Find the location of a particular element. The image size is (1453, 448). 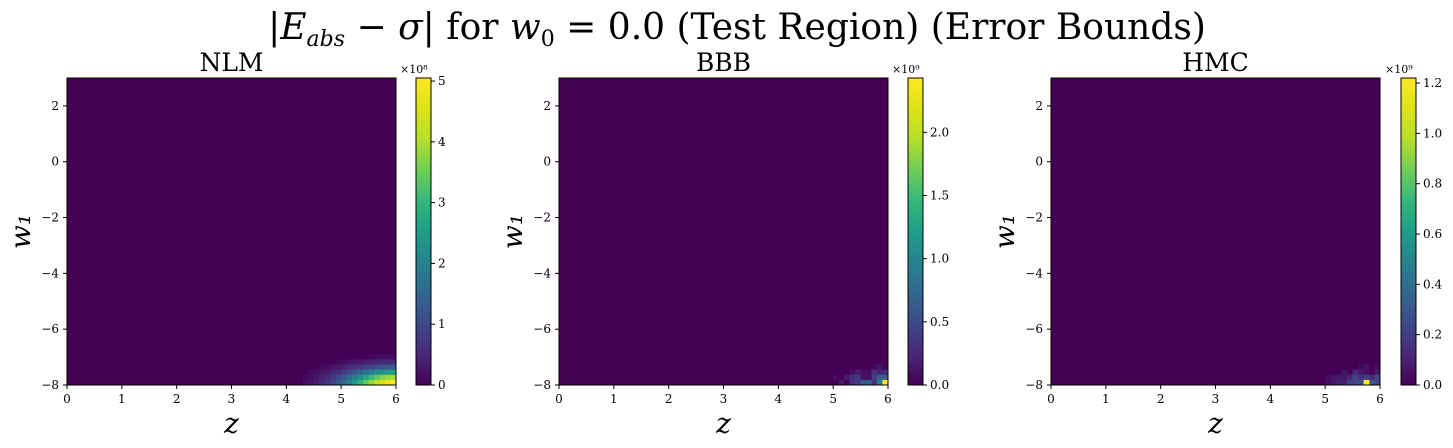

colorbar: 0 1 2 3 4 5 ×10⁸ is located at coordinates (423, 227).